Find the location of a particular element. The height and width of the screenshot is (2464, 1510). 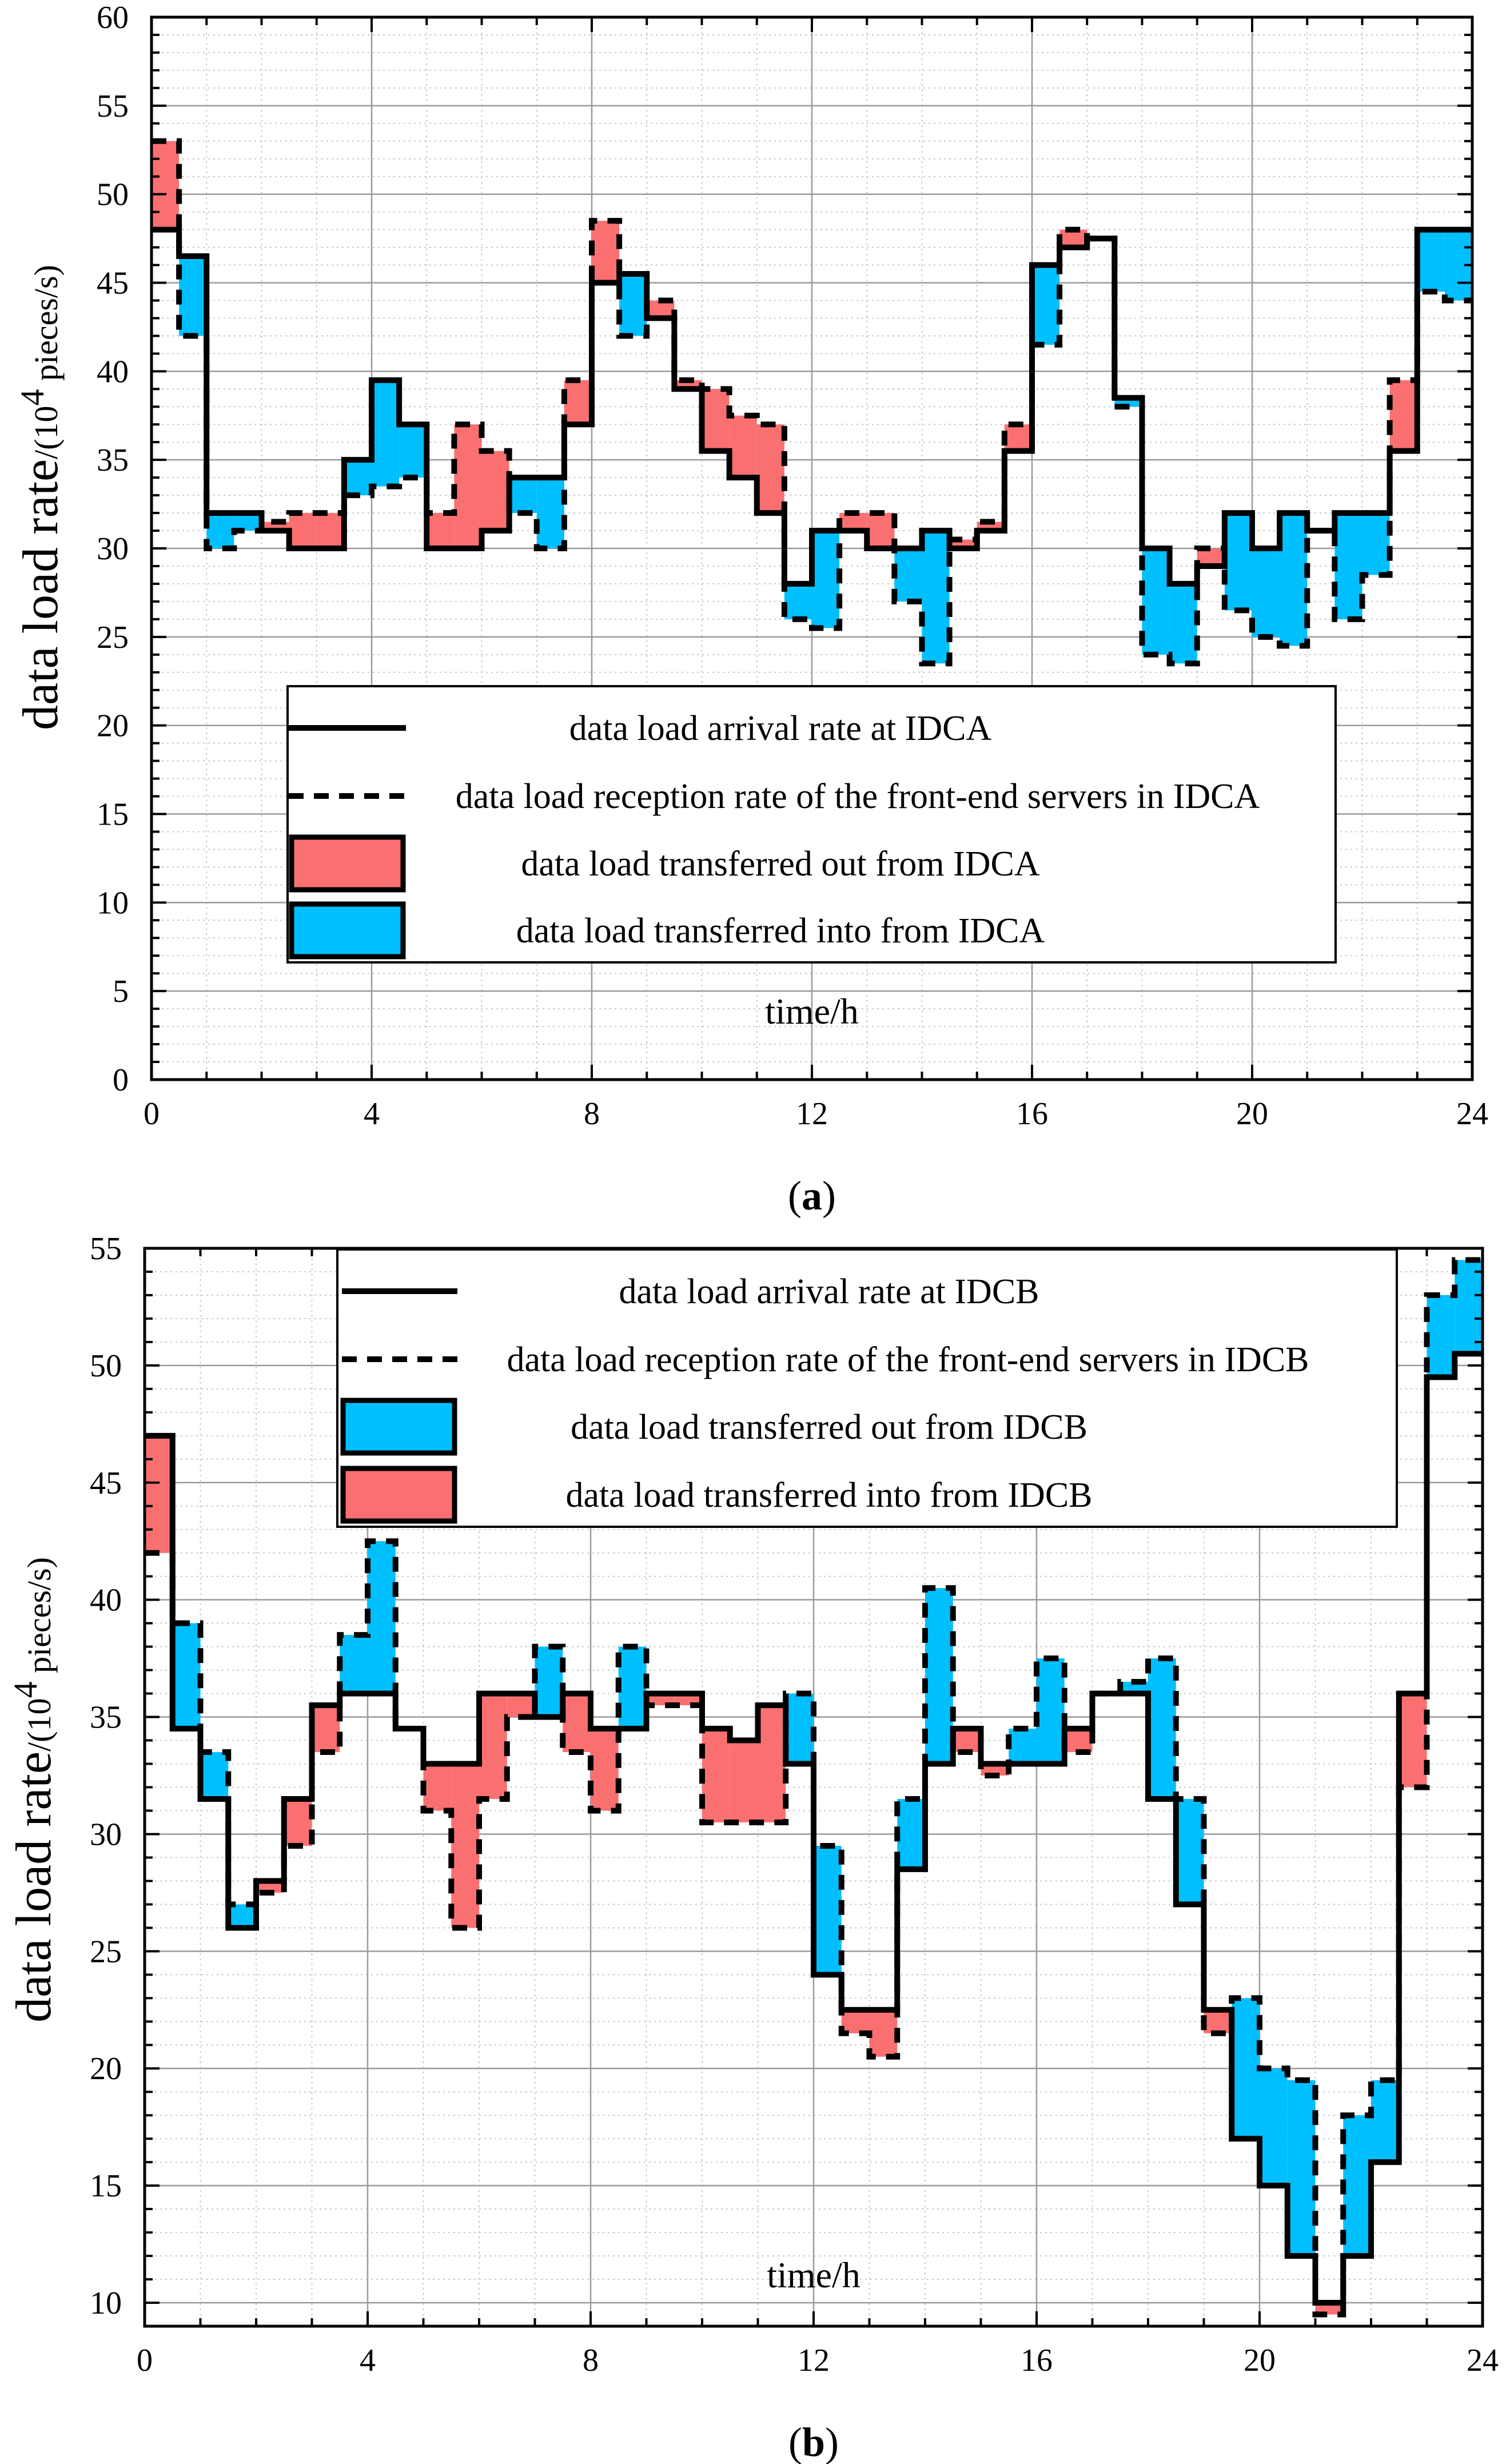

legend-label: data load transferred into from IDCB is located at coordinates (828, 1495).